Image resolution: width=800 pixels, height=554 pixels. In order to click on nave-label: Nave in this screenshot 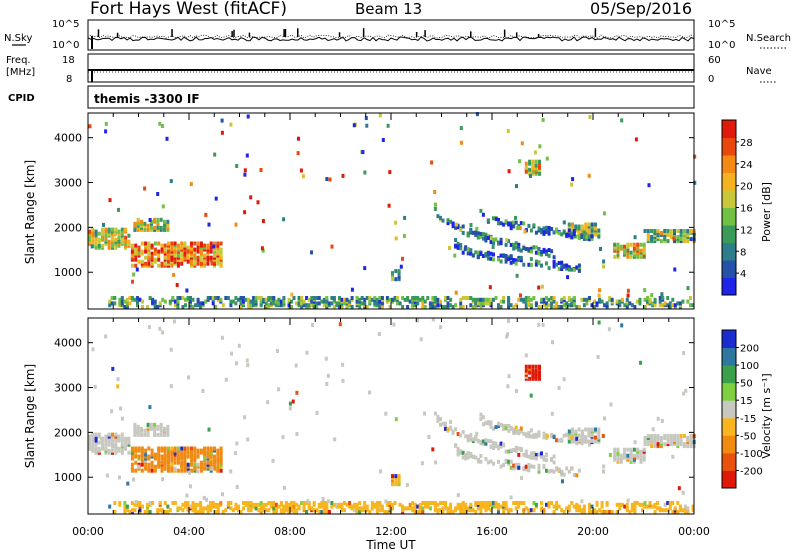, I will do `click(759, 71)`.